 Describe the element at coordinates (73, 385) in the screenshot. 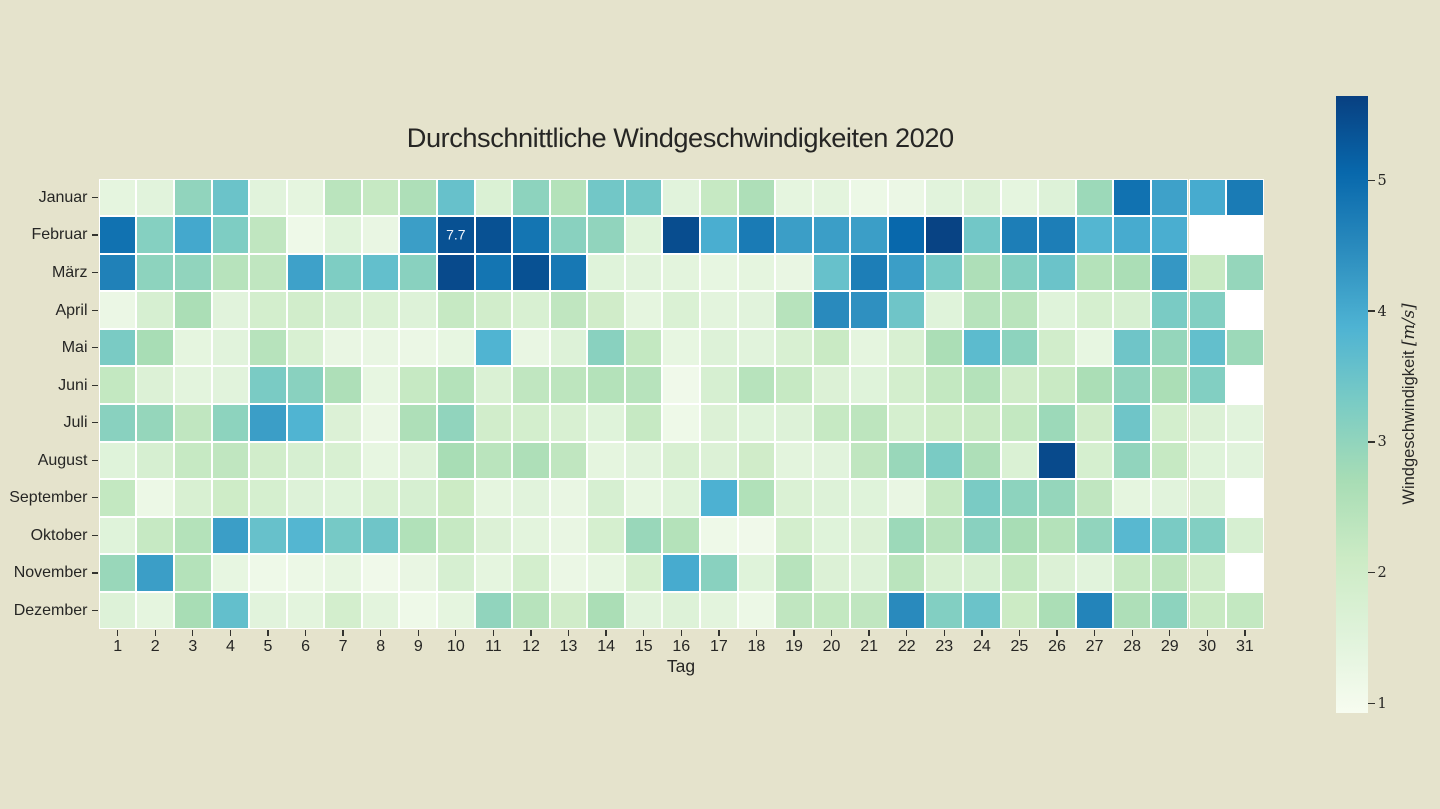

I see `y-tick-label: Juni` at that location.